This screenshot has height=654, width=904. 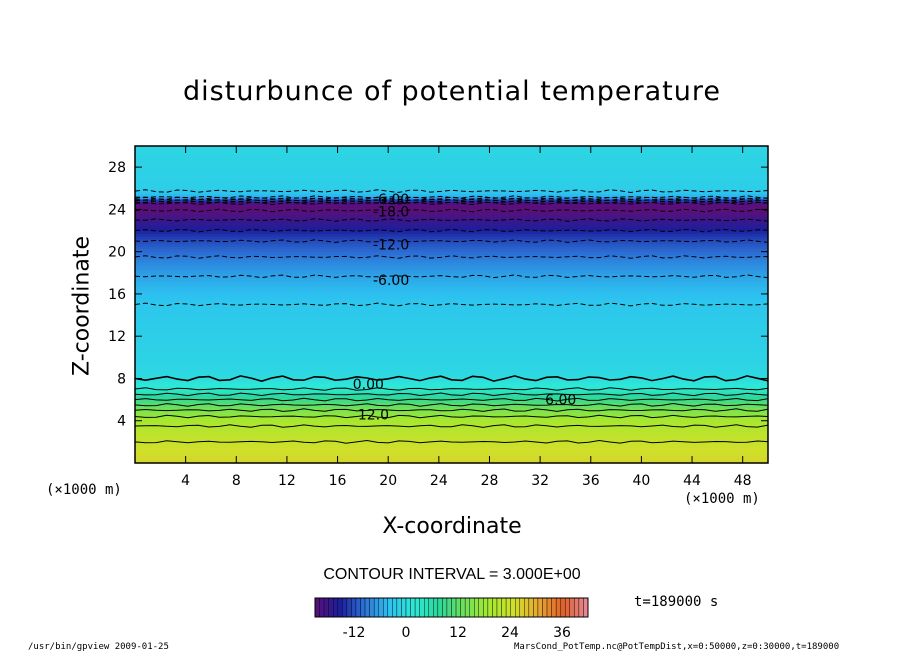 I want to click on colorbar-tick-label: -12, so click(x=354, y=633).